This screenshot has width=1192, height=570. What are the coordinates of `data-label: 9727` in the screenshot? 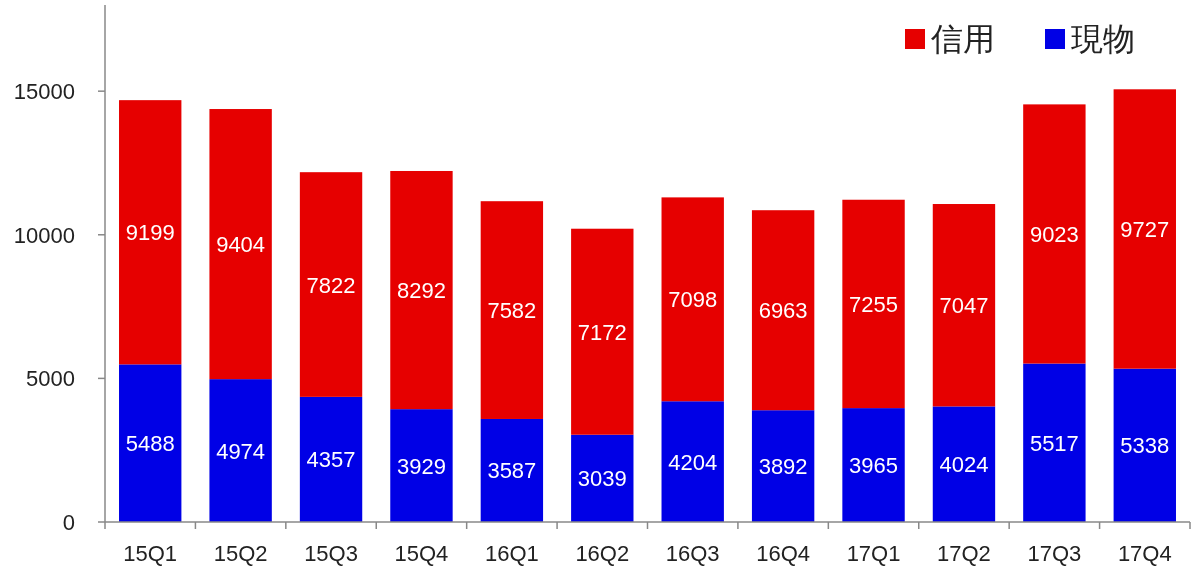 It's located at (1145, 229).